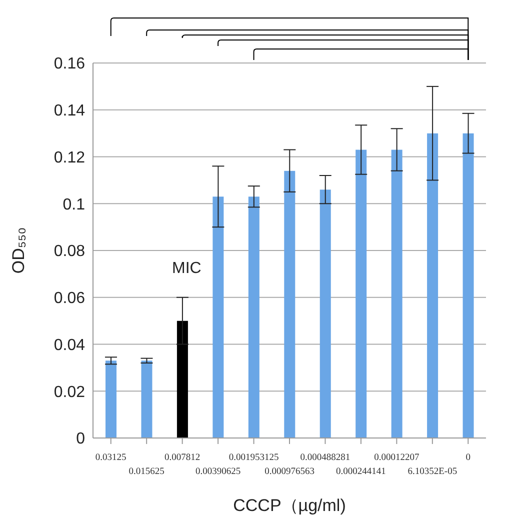  I want to click on annotation: MIC, so click(187, 269).